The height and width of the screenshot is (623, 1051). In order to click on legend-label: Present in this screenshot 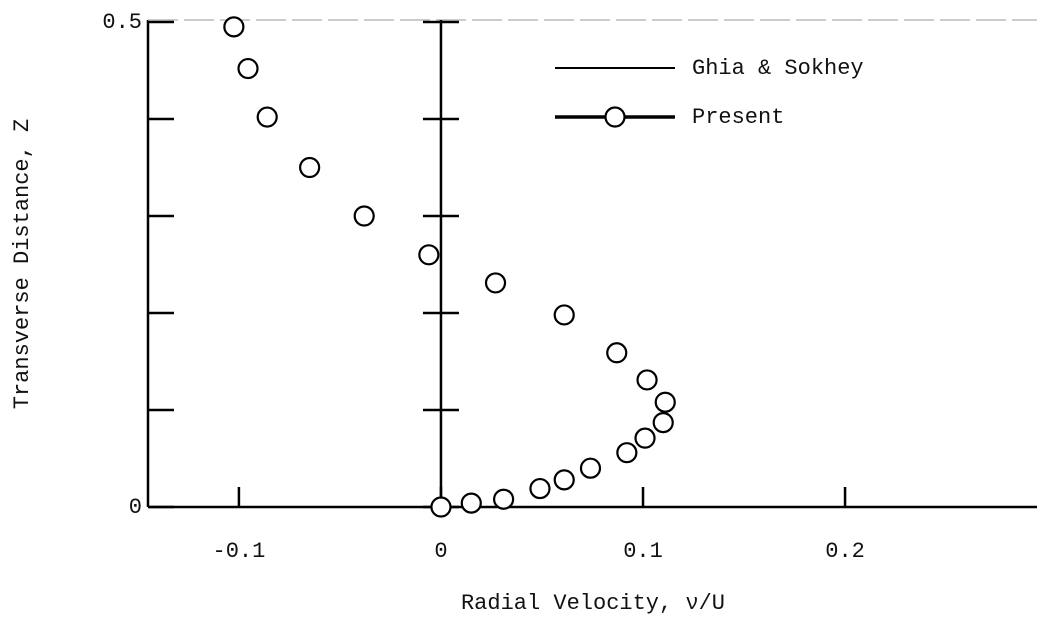, I will do `click(738, 117)`.